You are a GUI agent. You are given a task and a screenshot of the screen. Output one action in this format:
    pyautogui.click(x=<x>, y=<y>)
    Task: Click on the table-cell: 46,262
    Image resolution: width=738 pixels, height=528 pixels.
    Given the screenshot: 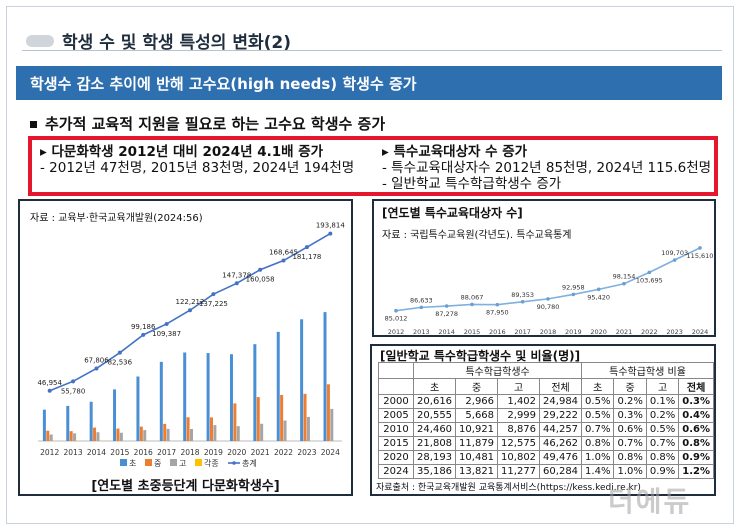 What is the action you would take?
    pyautogui.click(x=561, y=443)
    